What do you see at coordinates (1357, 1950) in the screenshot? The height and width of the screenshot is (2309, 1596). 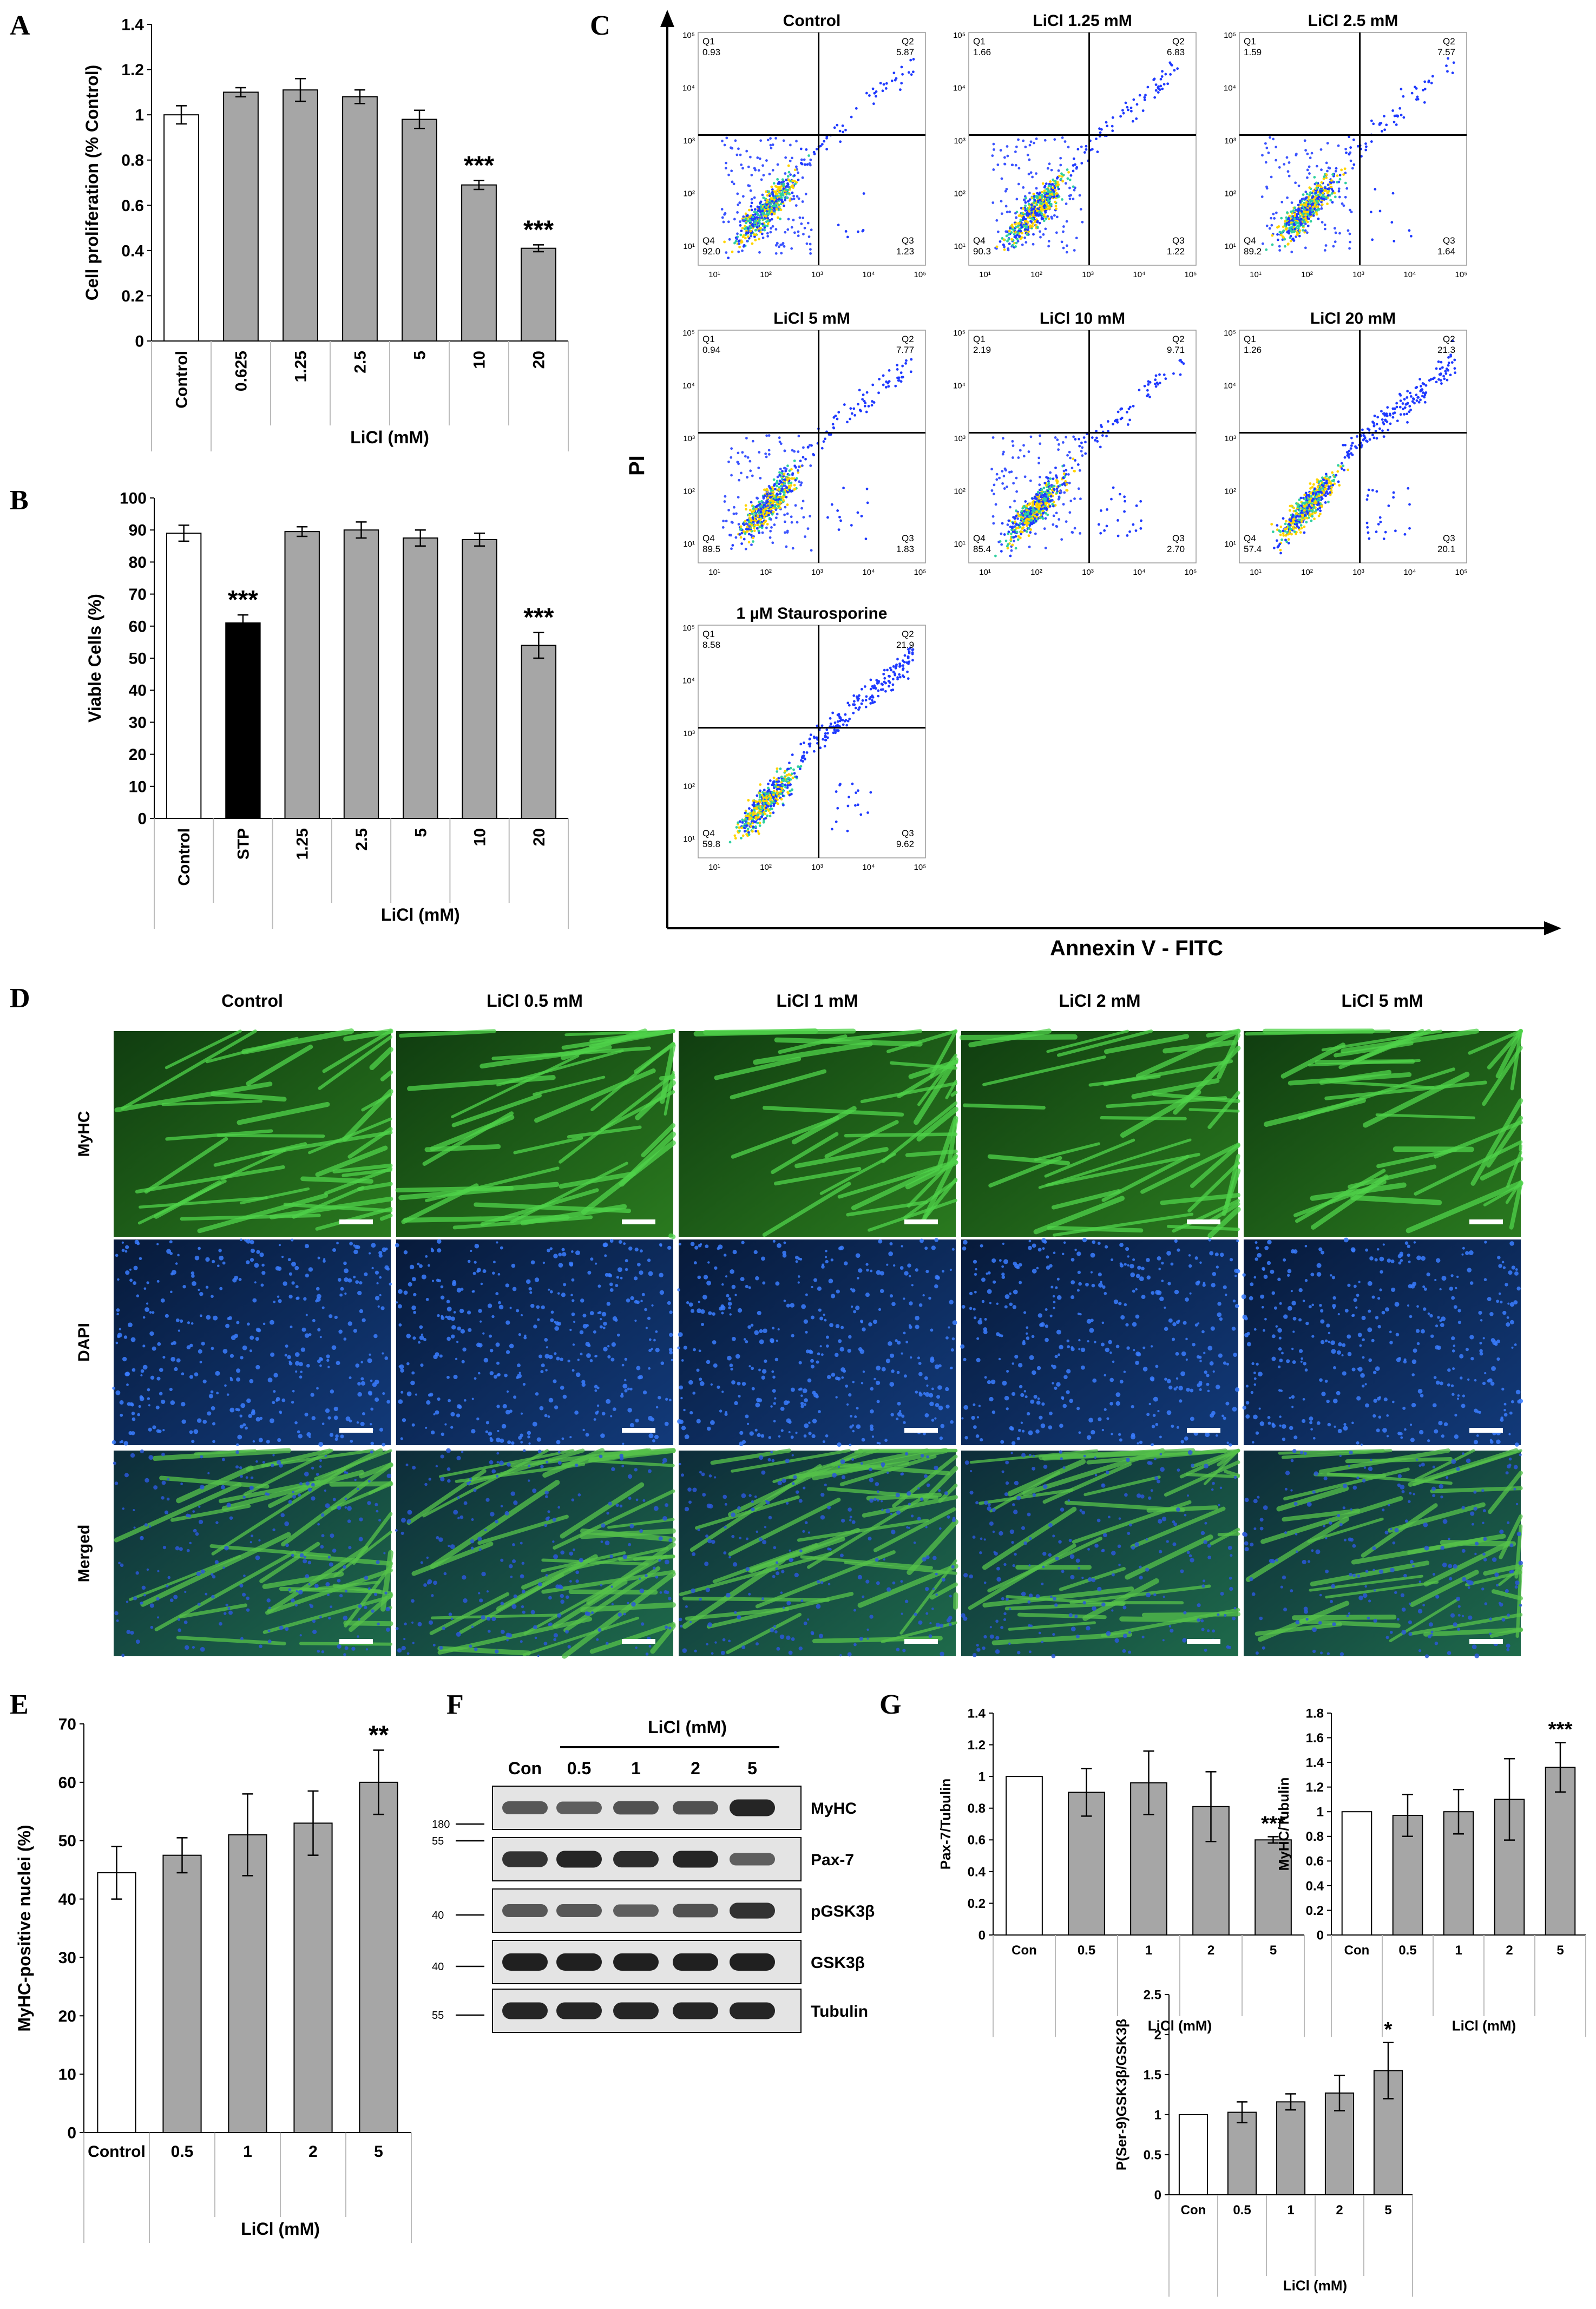 I see `category-label: Con` at bounding box center [1357, 1950].